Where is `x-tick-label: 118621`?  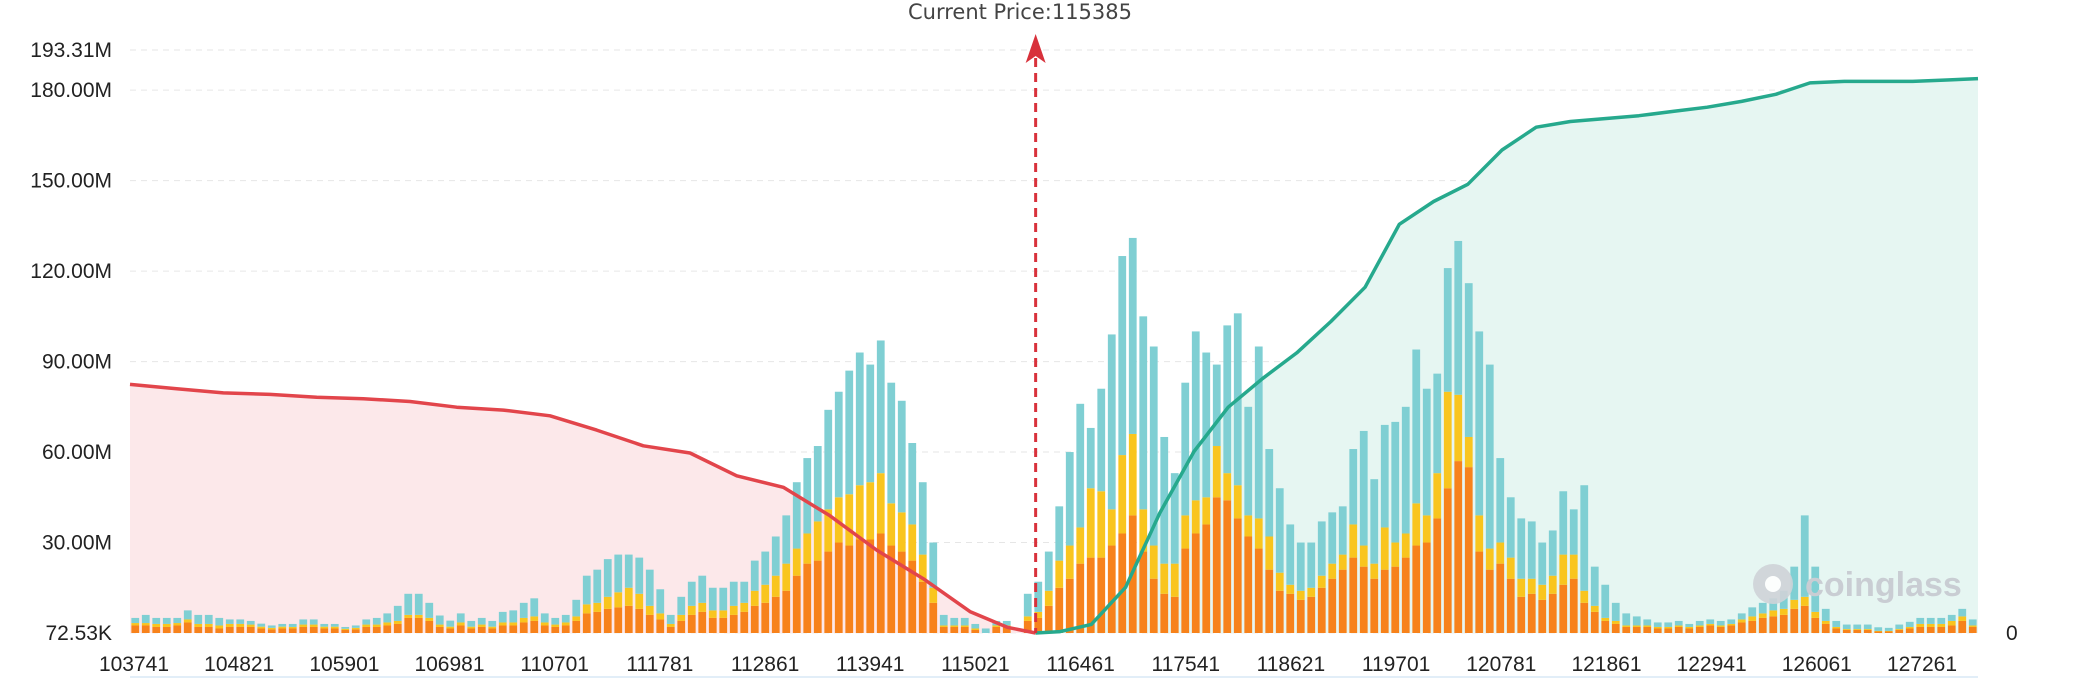 x-tick-label: 118621 is located at coordinates (1291, 664).